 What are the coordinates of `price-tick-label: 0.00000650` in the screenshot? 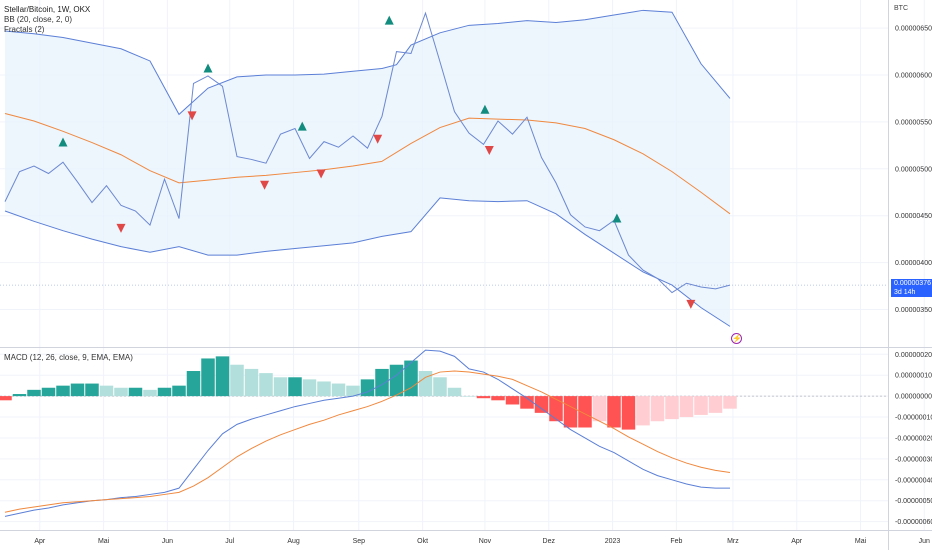 It's located at (913, 29).